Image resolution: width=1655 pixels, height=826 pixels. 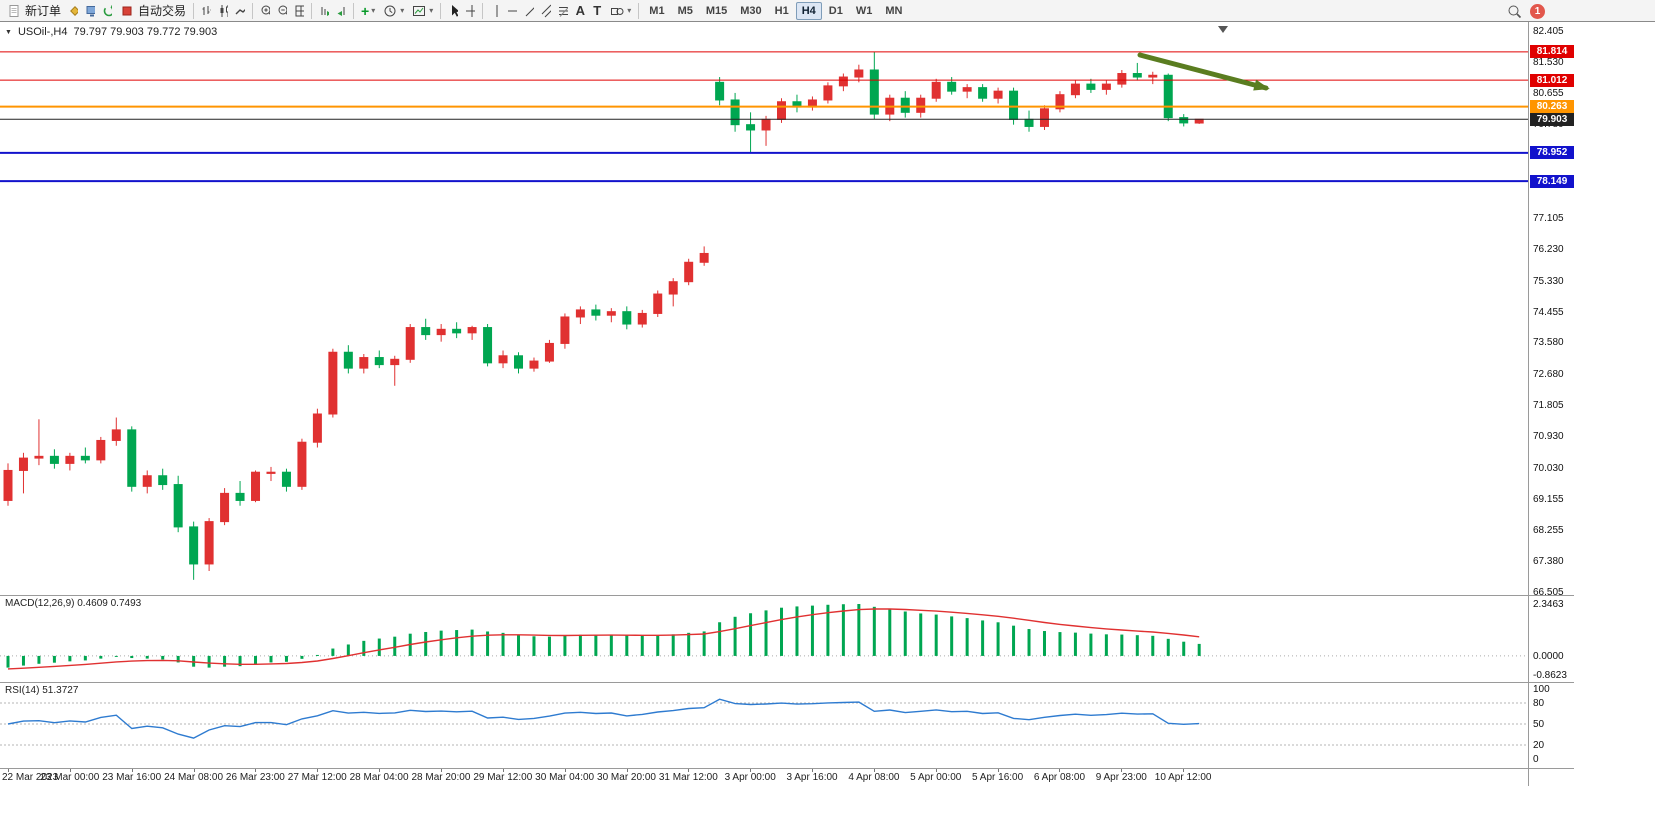 I want to click on timeframe-d1: D1, so click(x=835, y=10).